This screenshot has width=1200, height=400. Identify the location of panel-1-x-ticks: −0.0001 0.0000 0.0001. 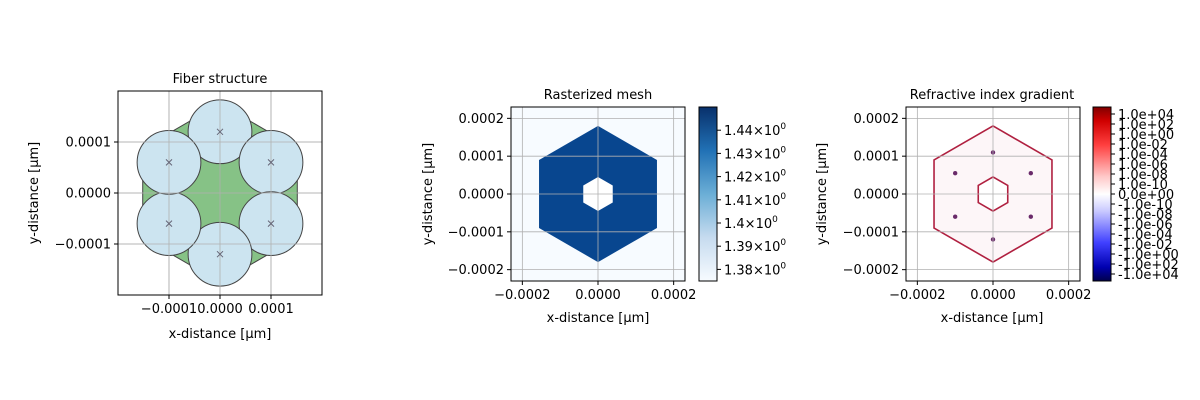
(217, 306).